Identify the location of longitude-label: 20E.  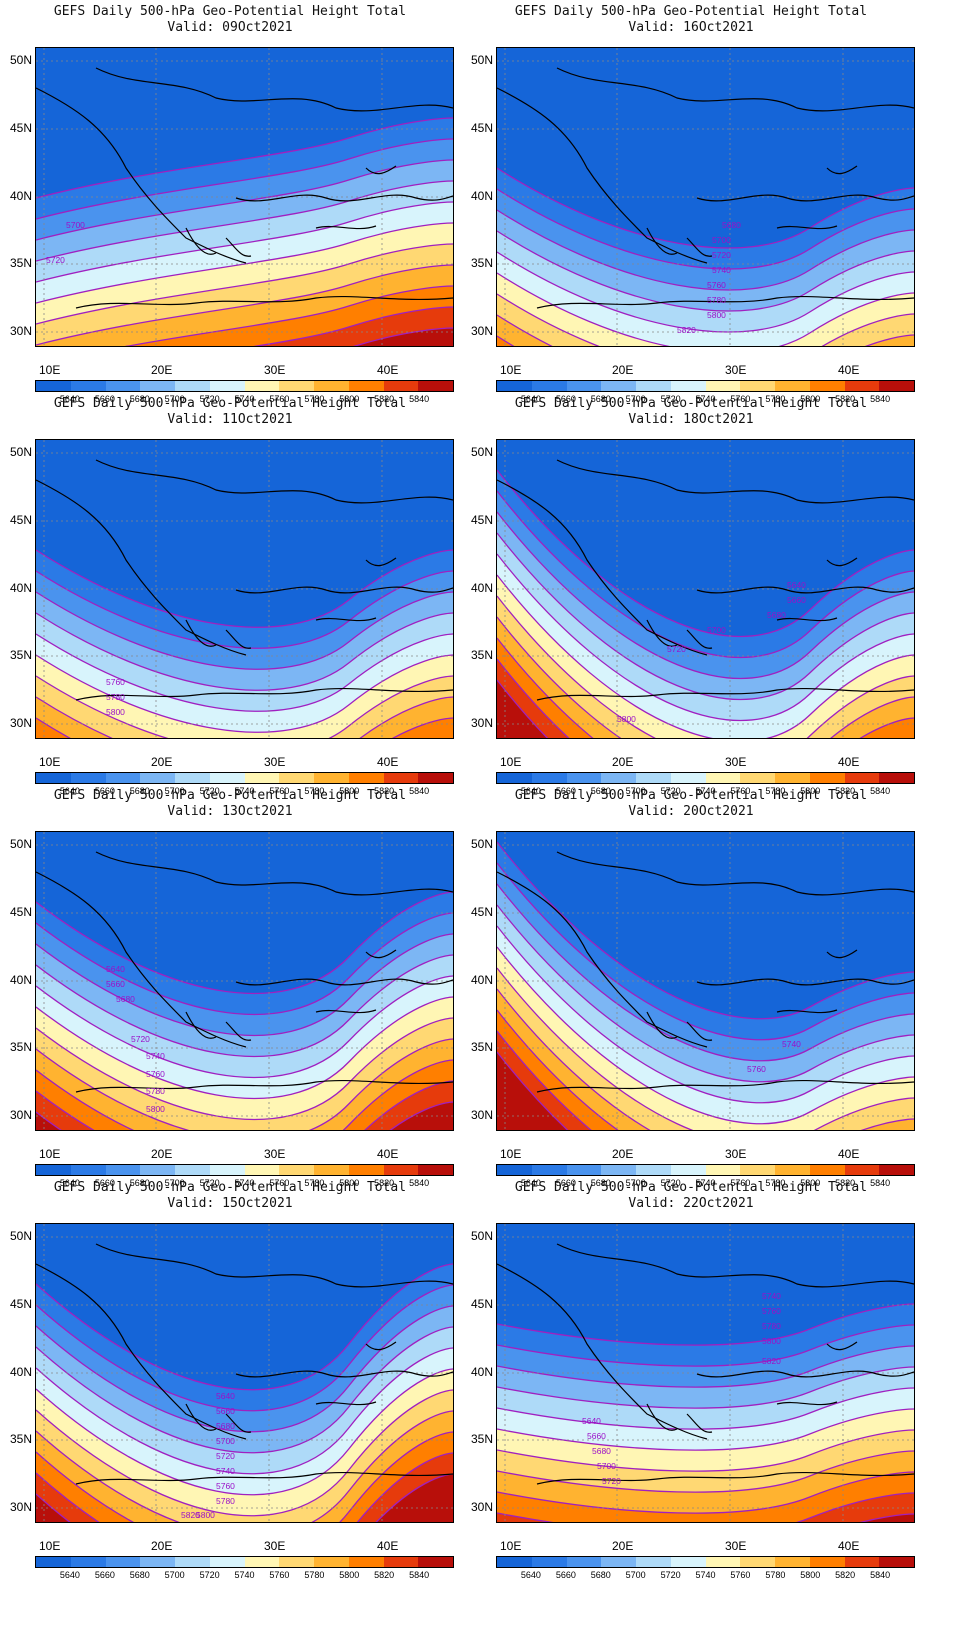
(162, 370).